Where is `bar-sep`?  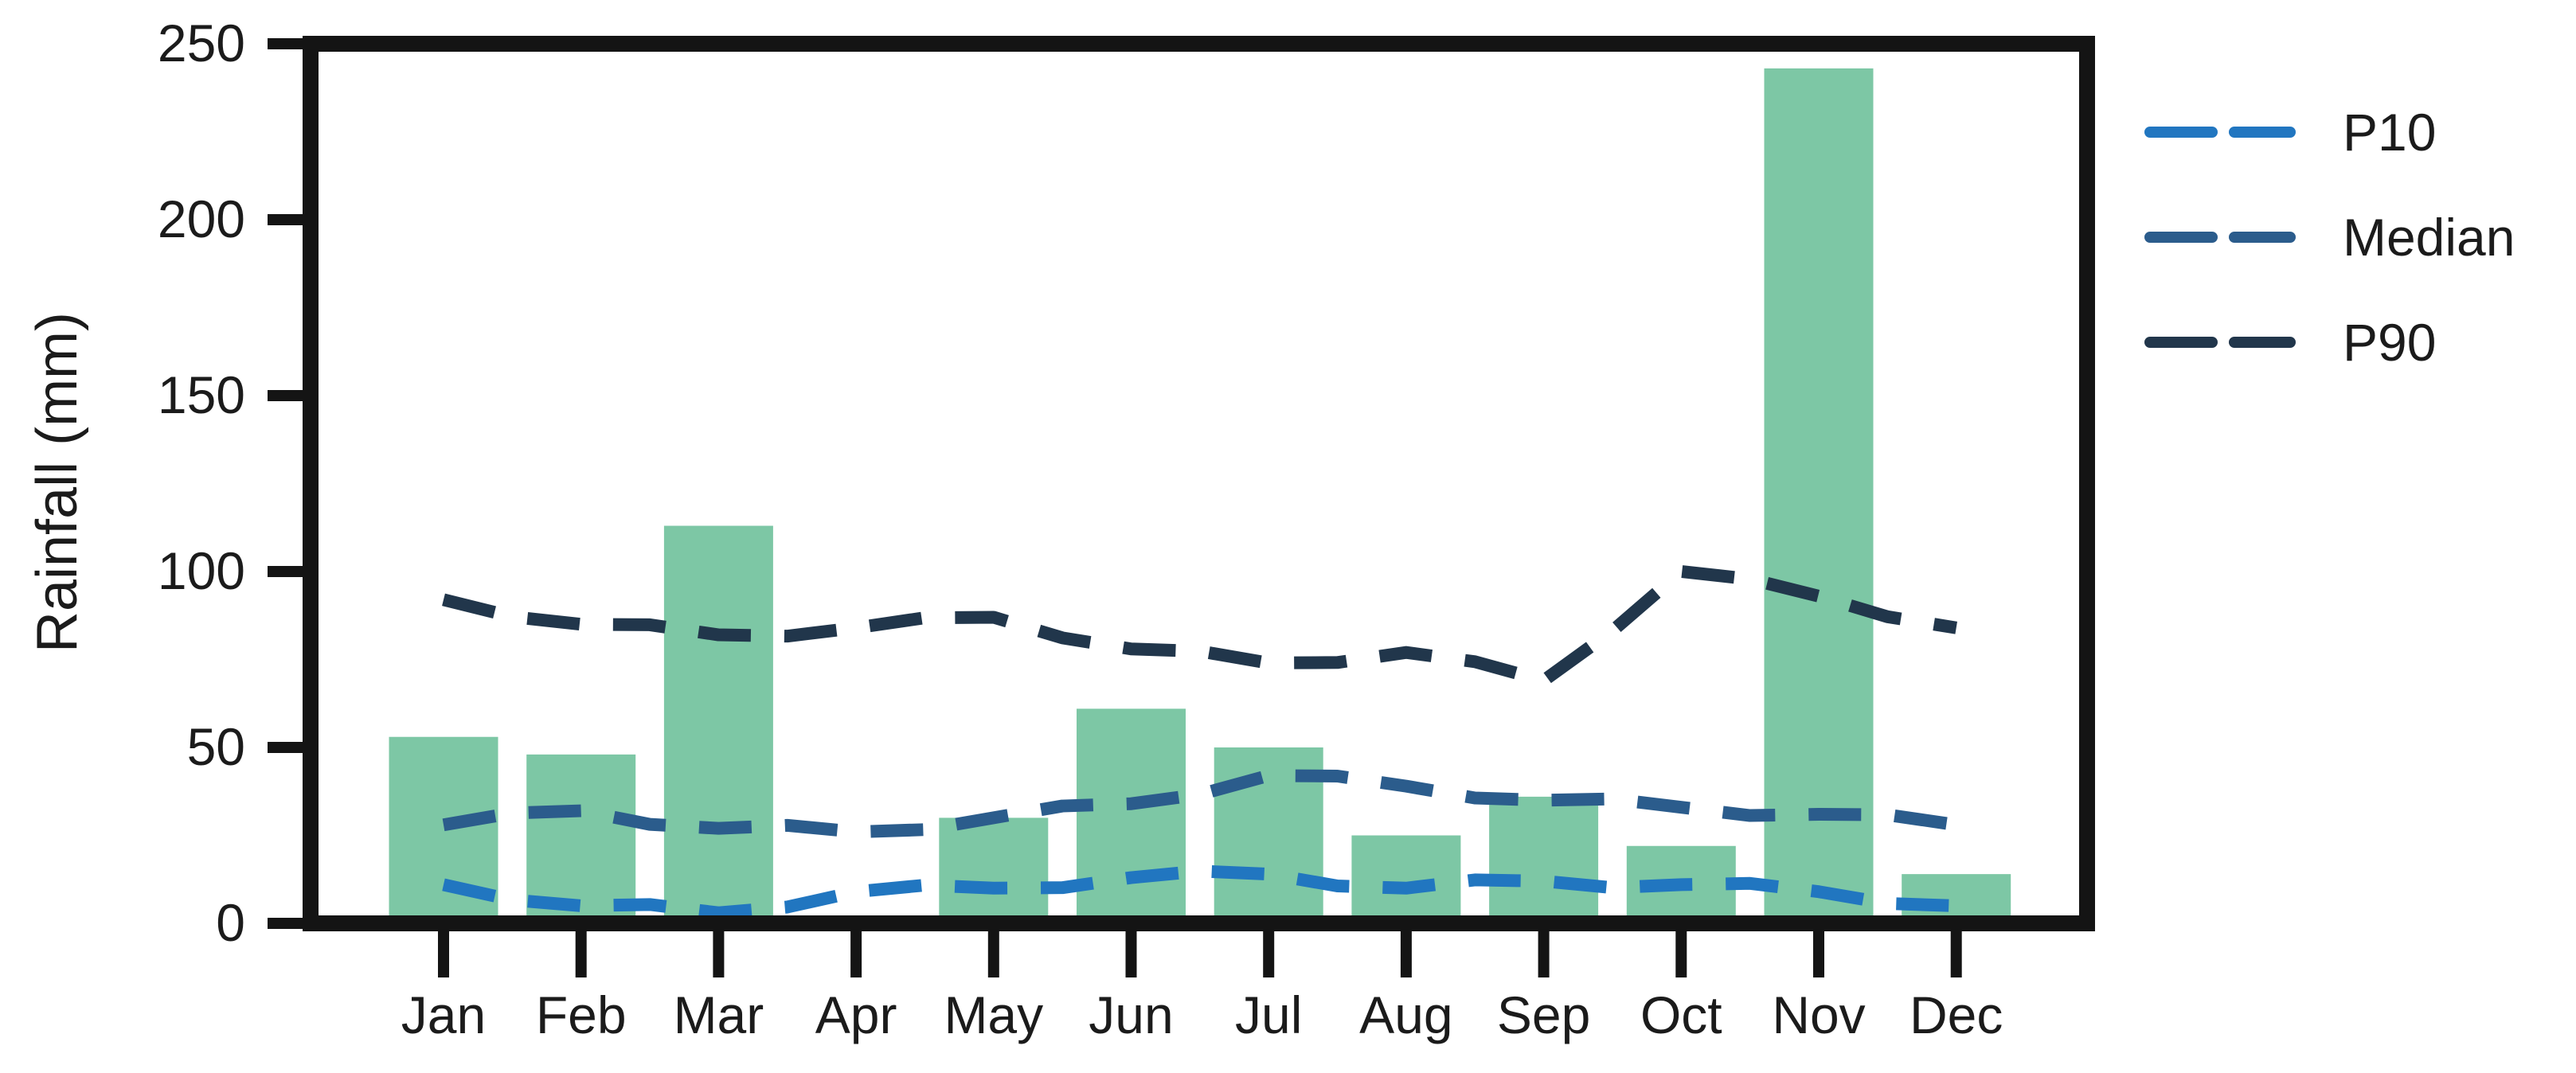
bar-sep is located at coordinates (1544, 860).